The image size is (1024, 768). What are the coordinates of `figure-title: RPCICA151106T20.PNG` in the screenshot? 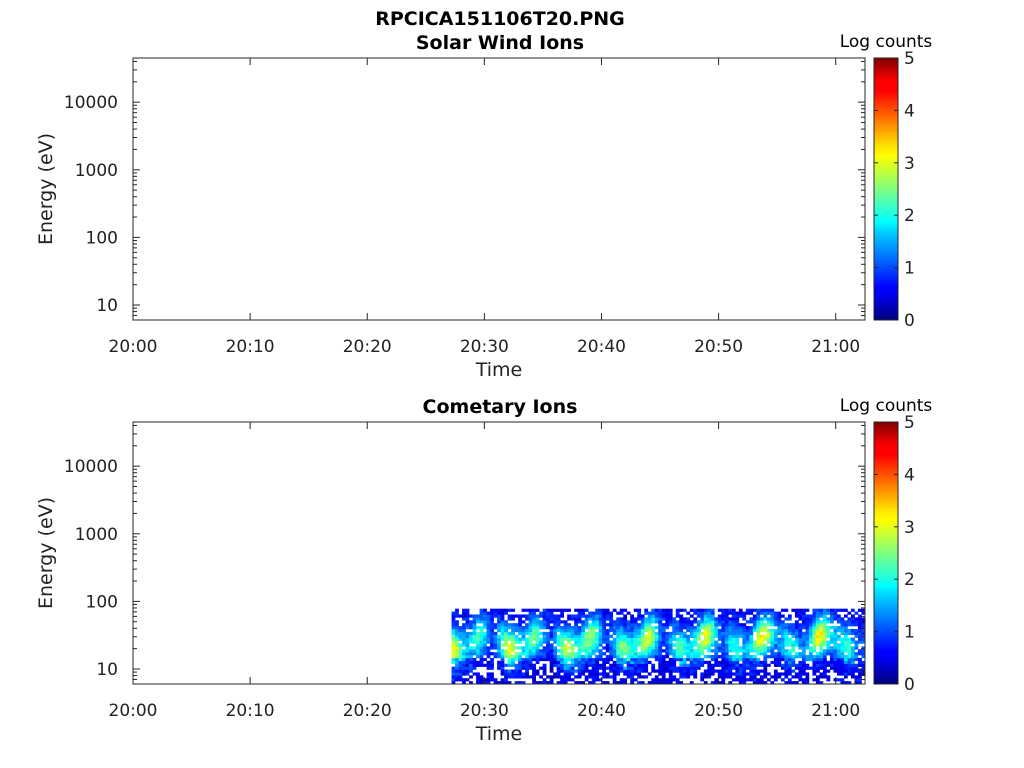 It's located at (500, 19).